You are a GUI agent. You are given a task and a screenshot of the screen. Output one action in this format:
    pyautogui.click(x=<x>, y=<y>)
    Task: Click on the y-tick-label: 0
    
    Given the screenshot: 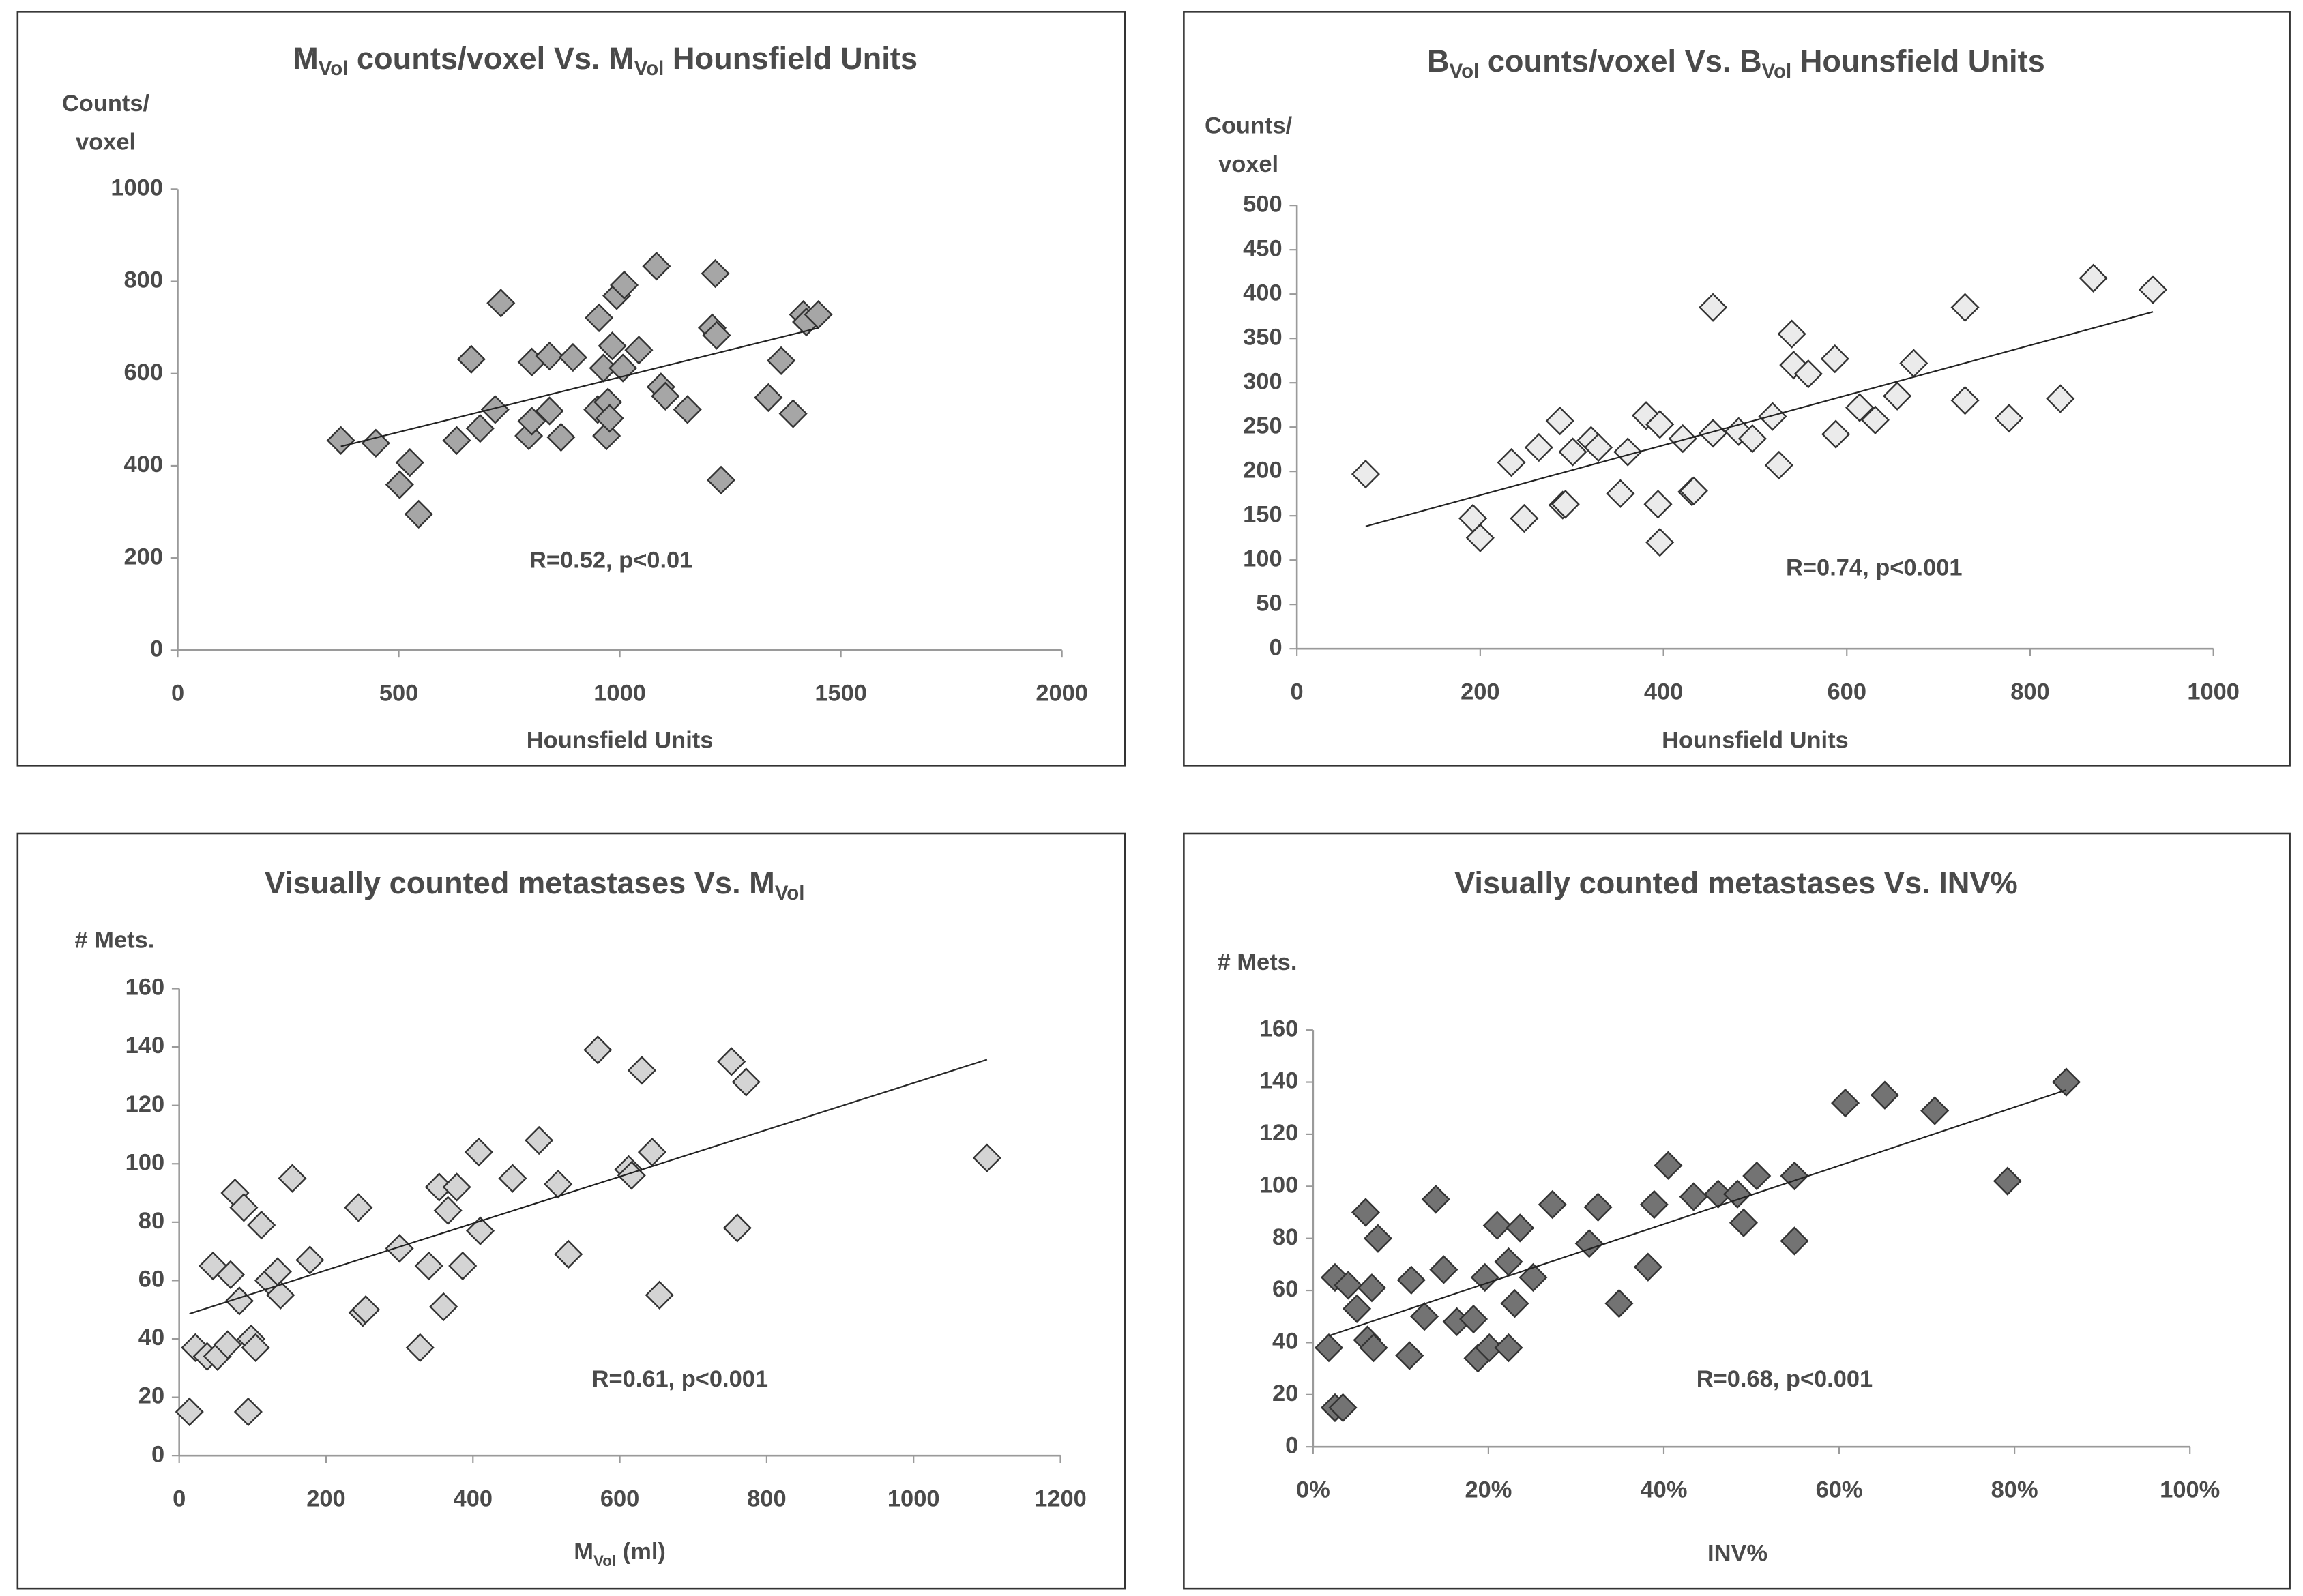 What is the action you would take?
    pyautogui.click(x=158, y=1454)
    